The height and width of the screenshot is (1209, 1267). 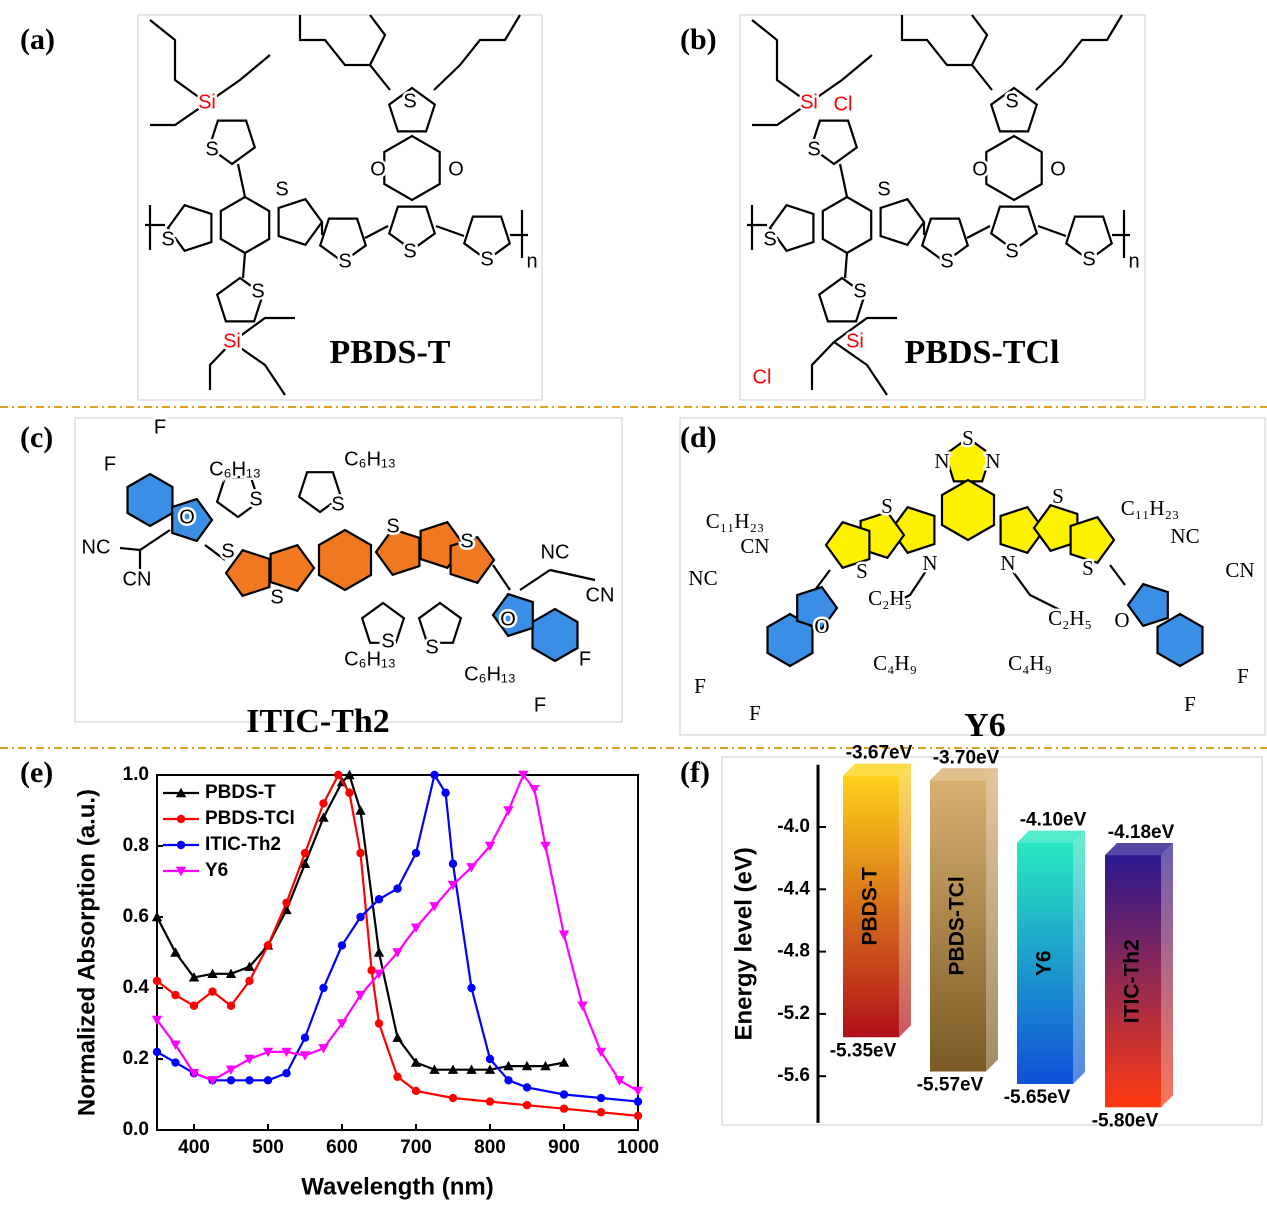 I want to click on value-label: -5.80eV, so click(x=1125, y=1120).